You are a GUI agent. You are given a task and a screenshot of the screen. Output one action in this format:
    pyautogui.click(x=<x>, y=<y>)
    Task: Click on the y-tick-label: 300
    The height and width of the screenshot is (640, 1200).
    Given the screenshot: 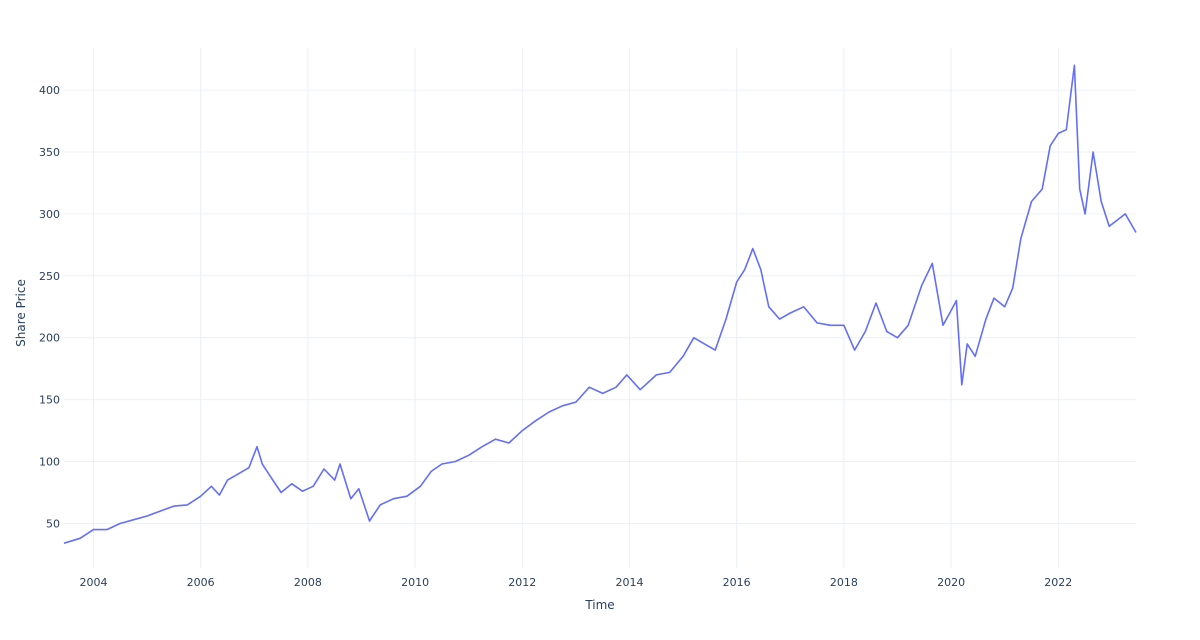 What is the action you would take?
    pyautogui.click(x=49, y=214)
    